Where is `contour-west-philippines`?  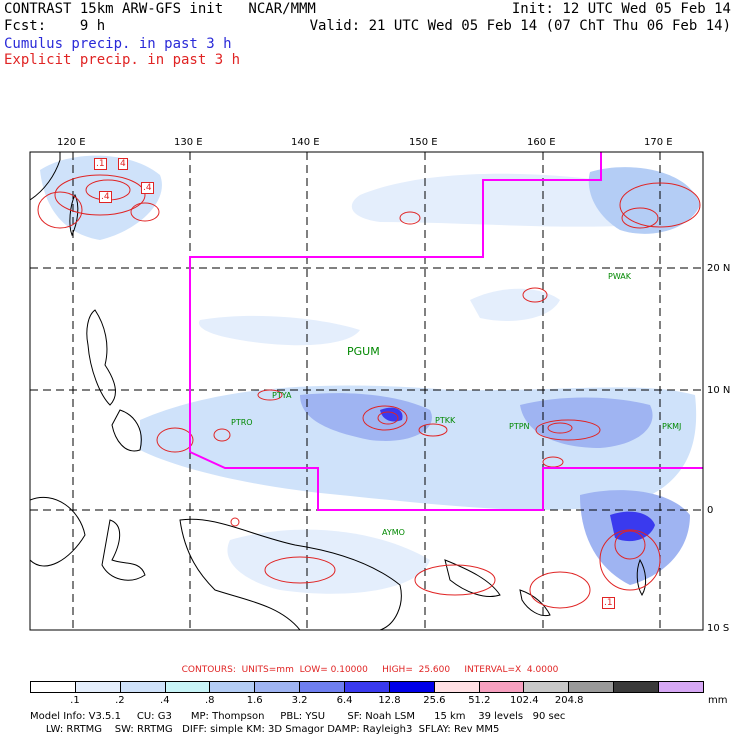 contour-west-philippines is located at coordinates (175, 440).